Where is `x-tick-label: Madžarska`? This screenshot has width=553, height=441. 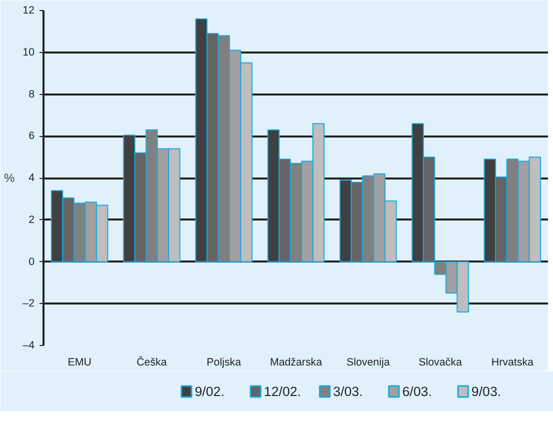 x-tick-label: Madžarska is located at coordinates (296, 362).